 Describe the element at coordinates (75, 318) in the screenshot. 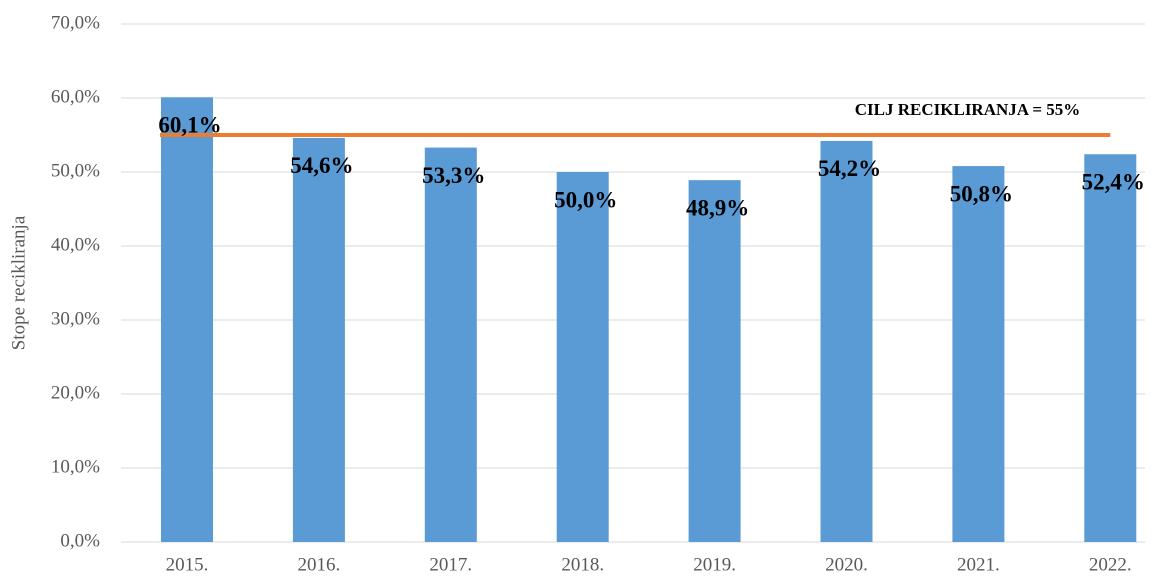

I see `y-tick-label: 30,0%` at that location.